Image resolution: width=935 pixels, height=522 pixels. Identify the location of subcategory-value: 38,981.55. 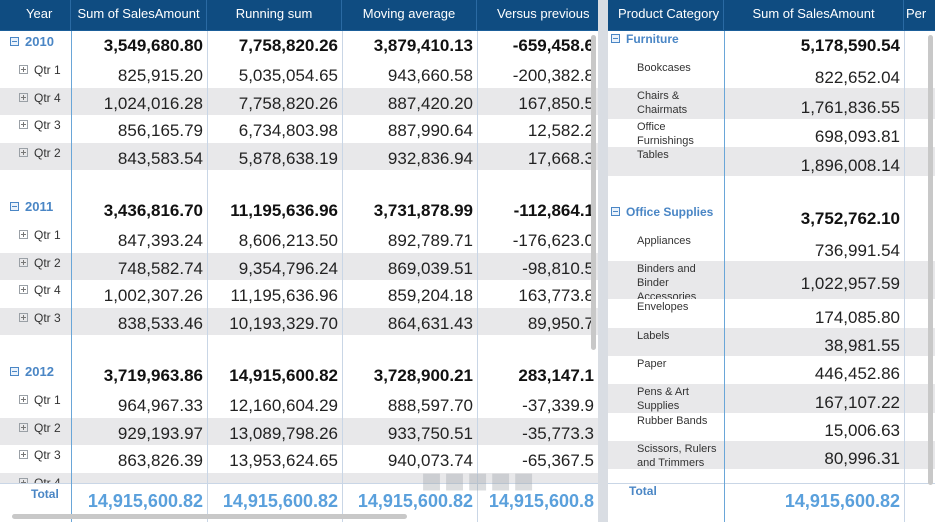
(862, 345).